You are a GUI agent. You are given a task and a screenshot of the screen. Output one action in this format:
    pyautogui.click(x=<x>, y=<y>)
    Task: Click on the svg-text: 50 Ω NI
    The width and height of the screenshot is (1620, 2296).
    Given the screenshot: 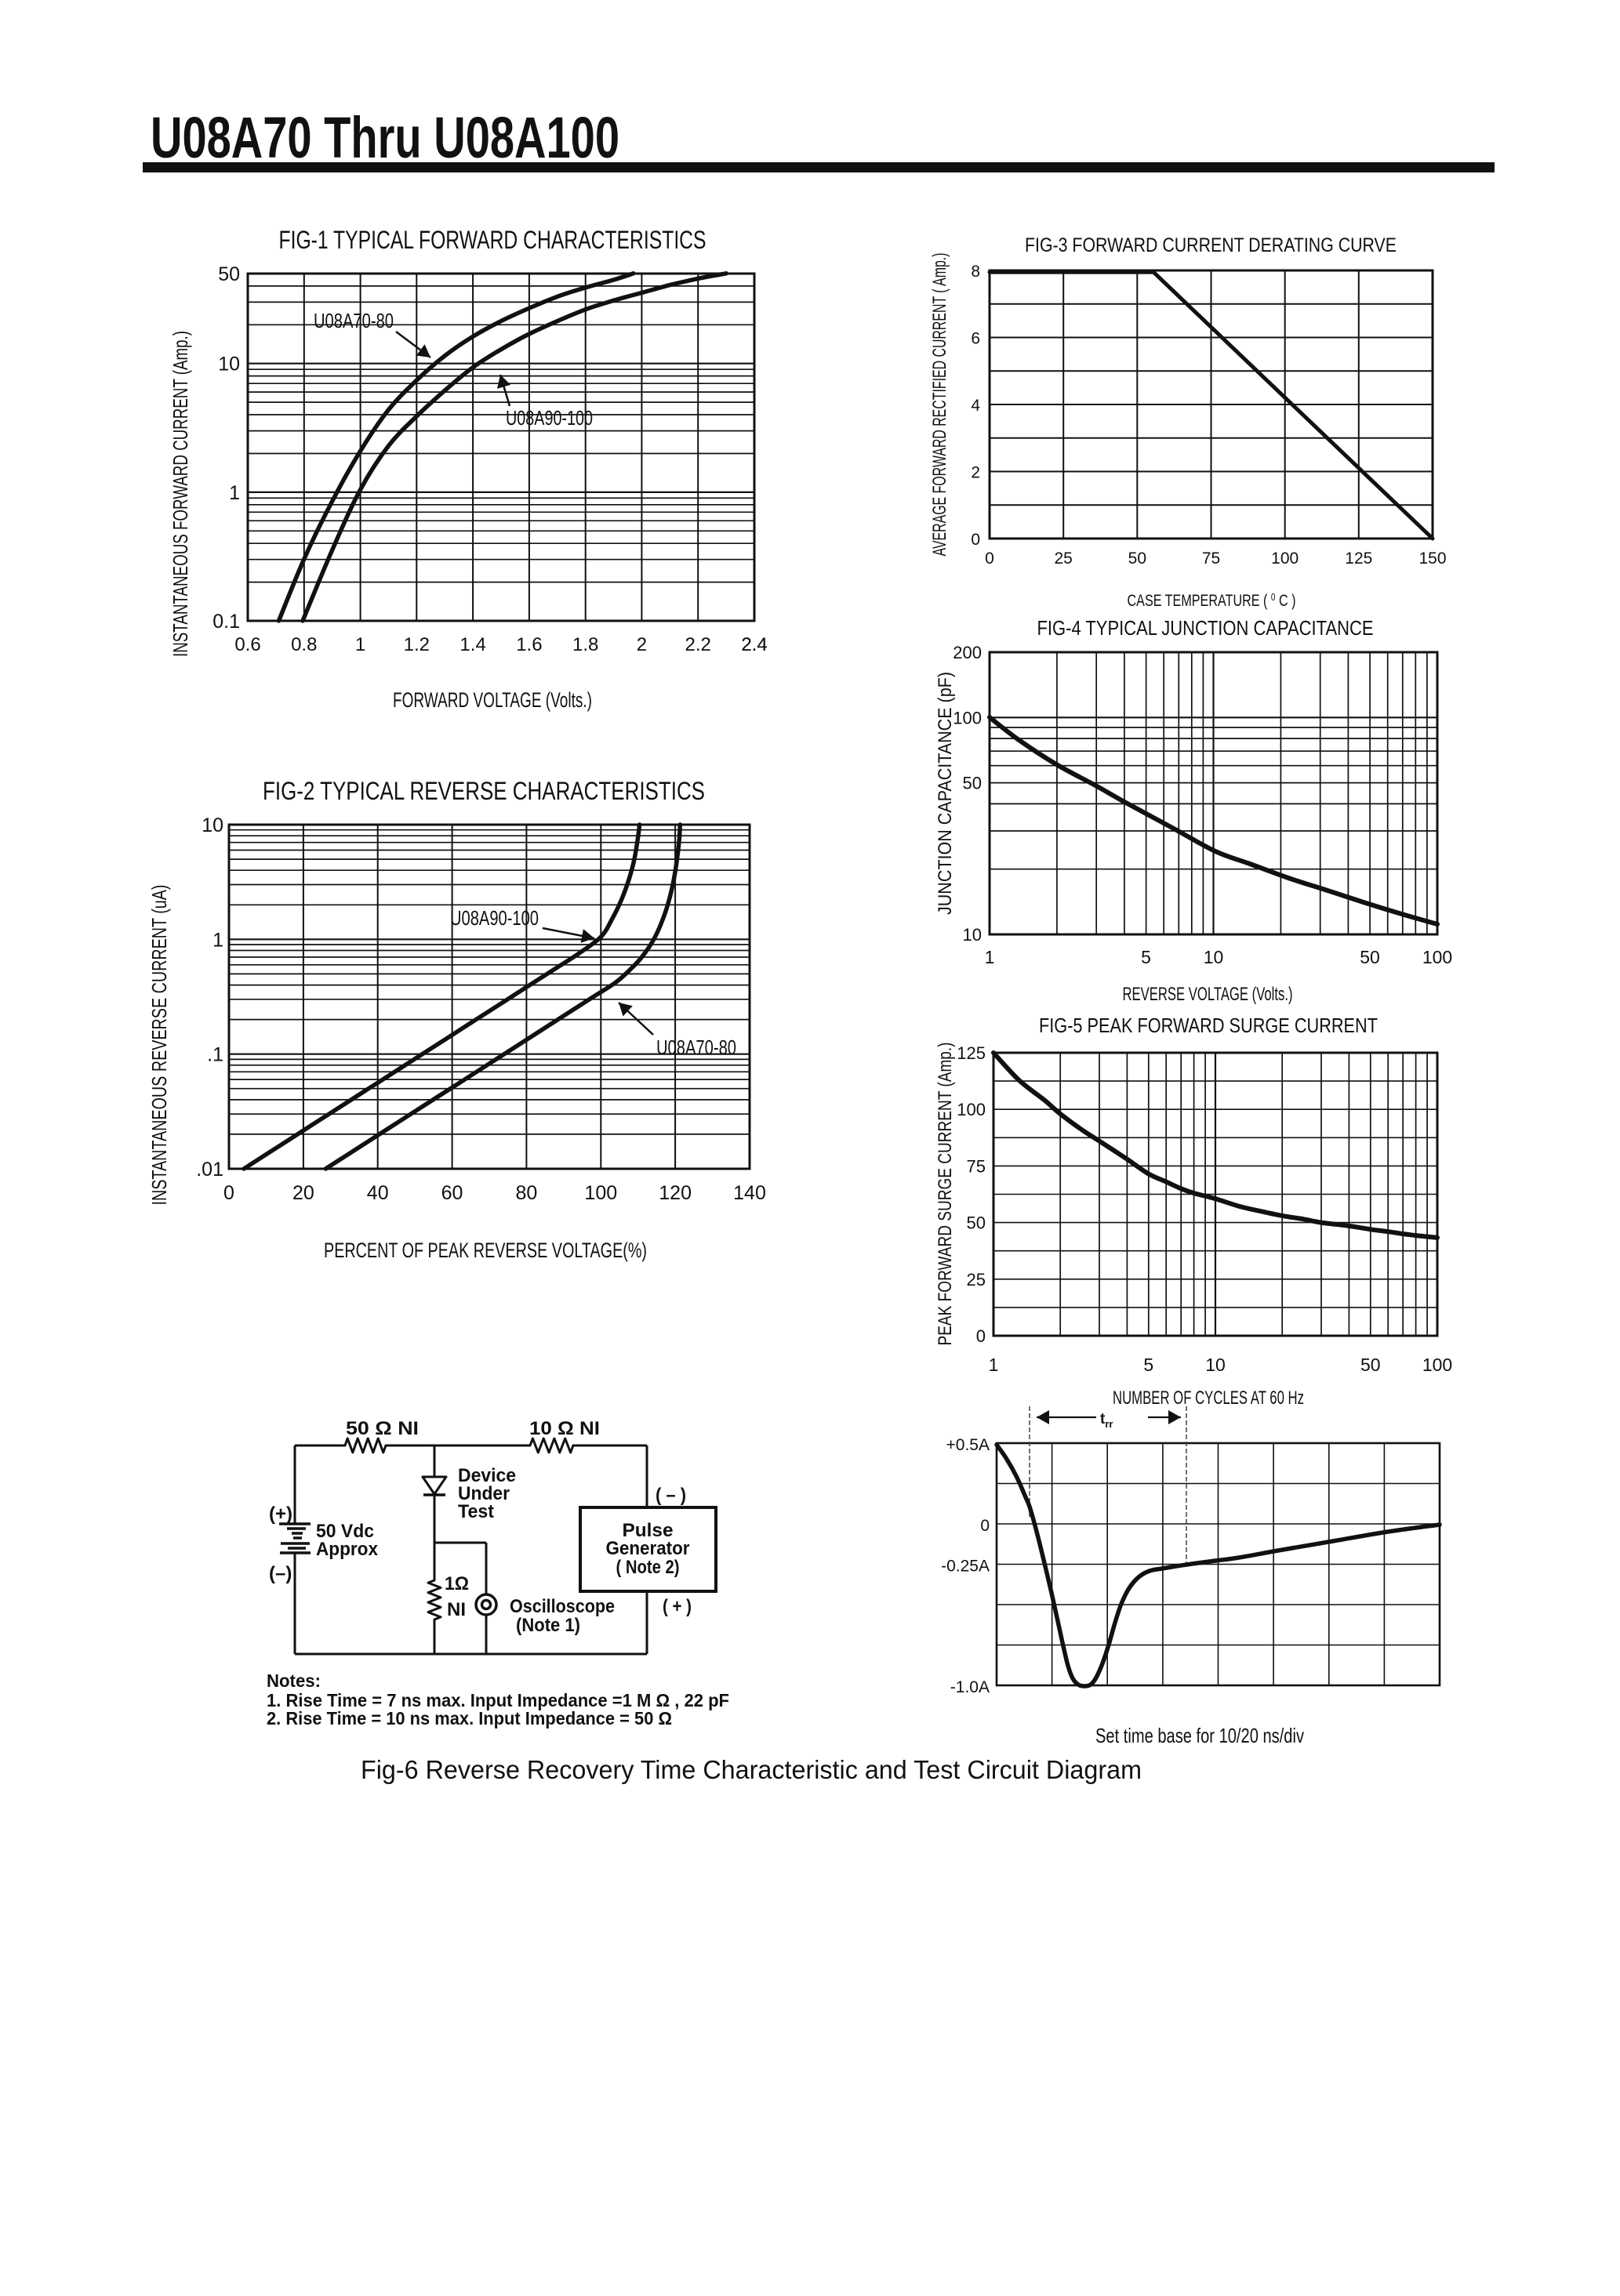 What is the action you would take?
    pyautogui.click(x=382, y=1428)
    